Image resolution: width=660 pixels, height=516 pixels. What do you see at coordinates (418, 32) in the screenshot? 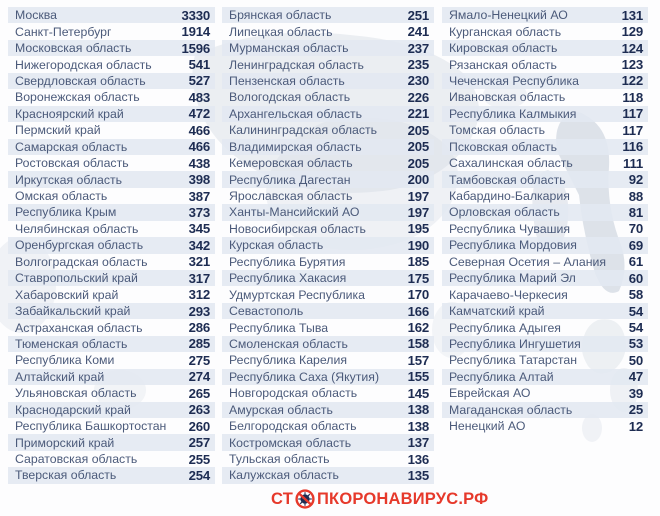
I see `region-value: 241` at bounding box center [418, 32].